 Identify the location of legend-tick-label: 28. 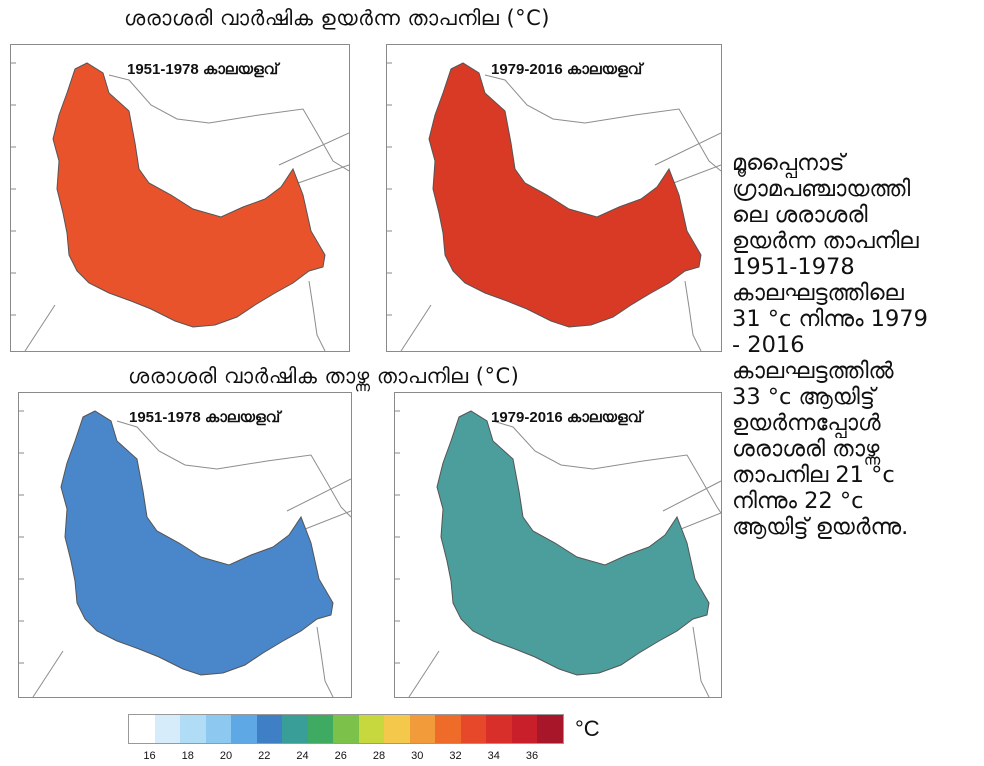
(379, 756).